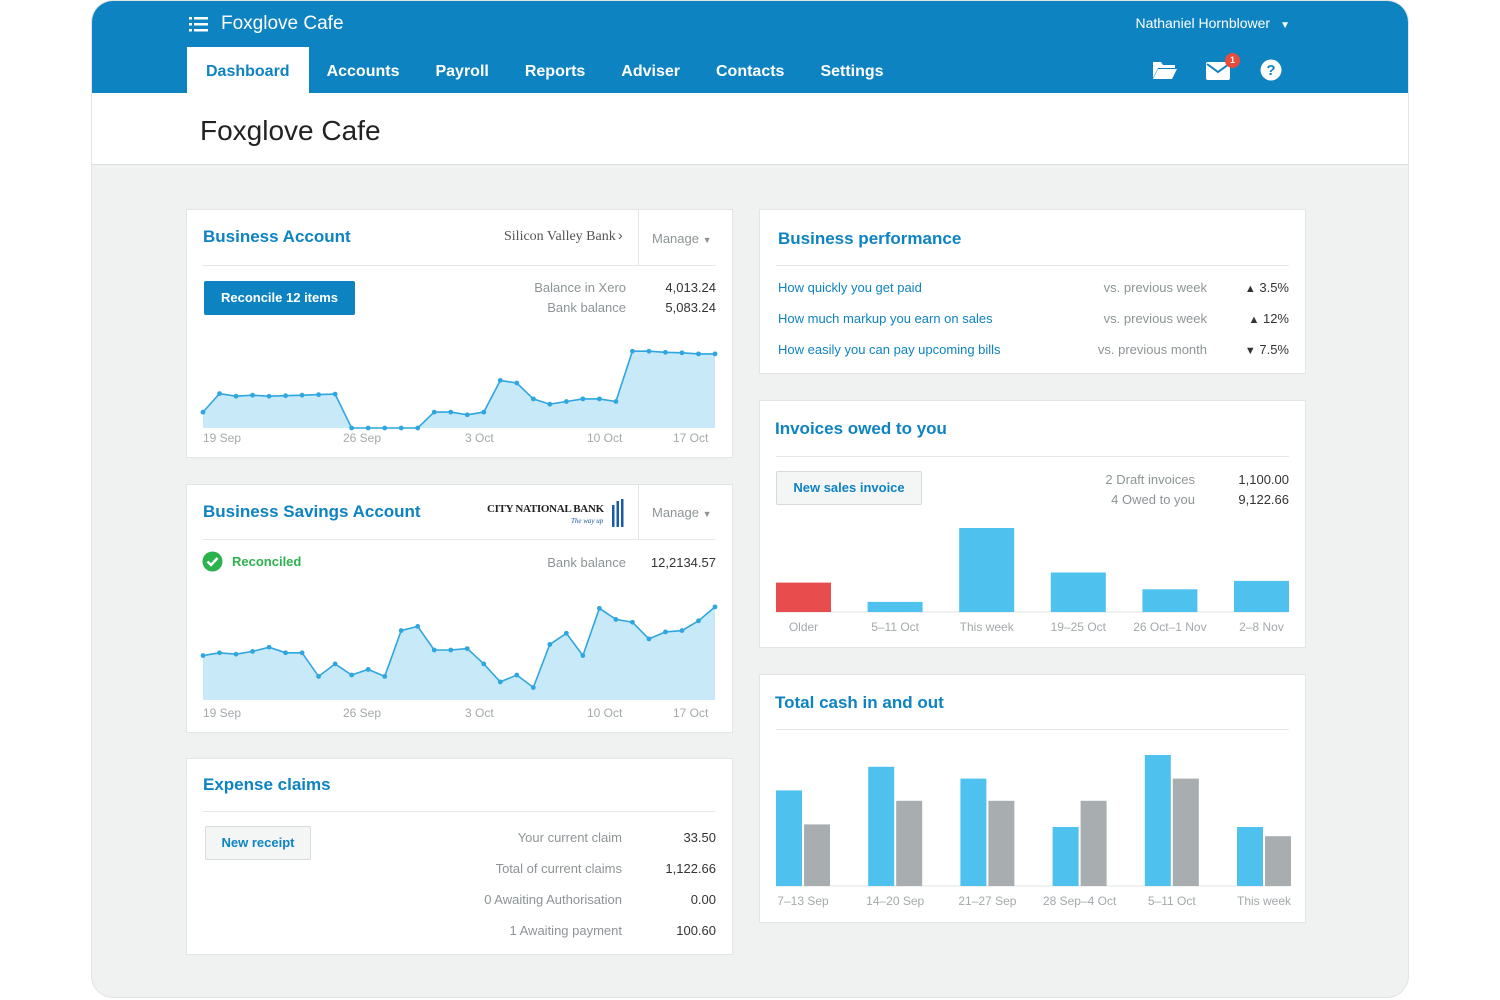 This screenshot has height=1000, width=1500. I want to click on x-tick-label: 5–11 Oct, so click(1171, 901).